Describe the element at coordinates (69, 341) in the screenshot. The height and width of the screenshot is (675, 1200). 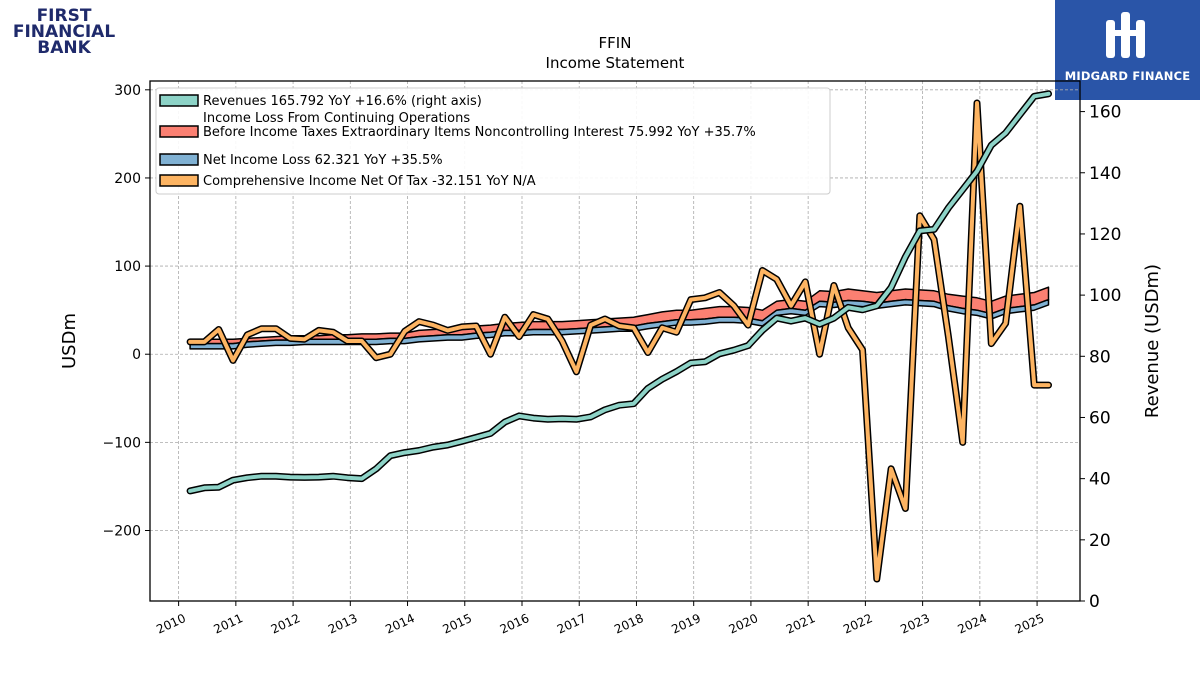
I see `y-axis-label-left: USDm` at that location.